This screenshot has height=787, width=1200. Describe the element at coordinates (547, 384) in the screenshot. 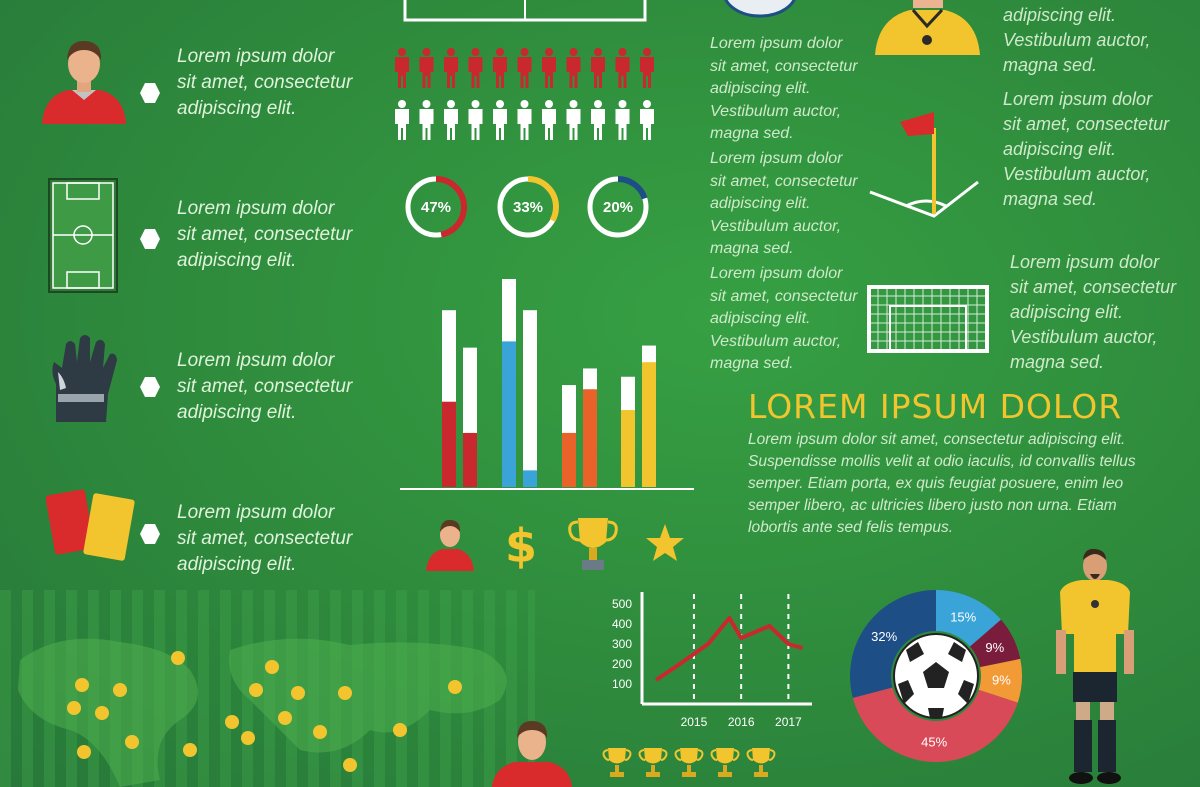

I see `bar-chart` at that location.